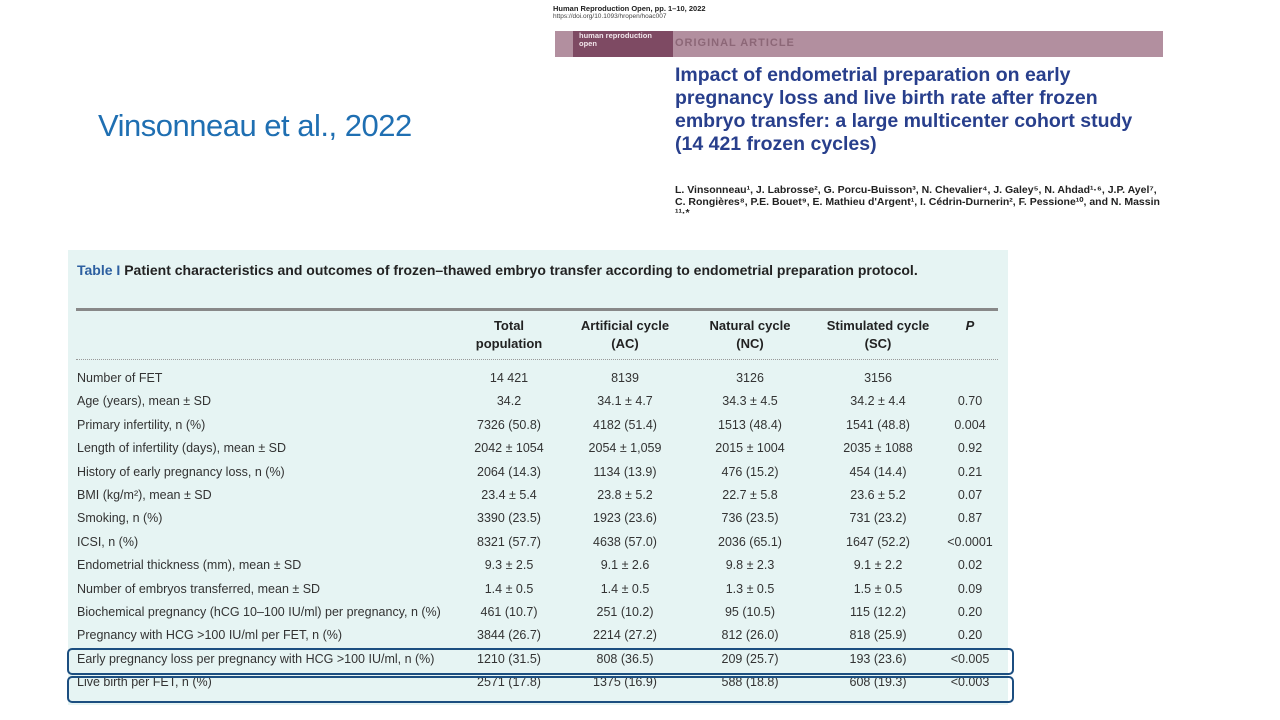 The image size is (1280, 720). I want to click on row-label: History of early pregnancy loss, n (%), so click(181, 471).